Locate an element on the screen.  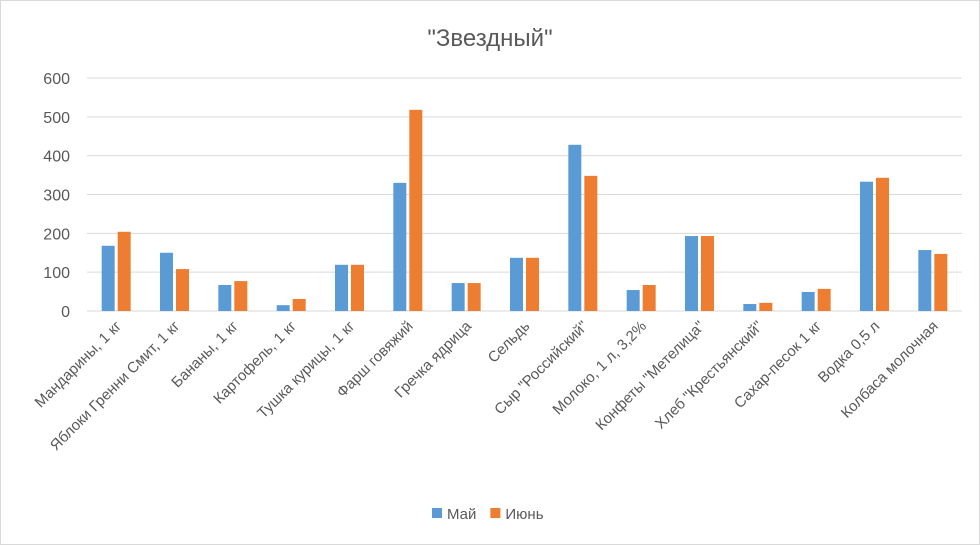
y-tick-label: 600 is located at coordinates (56, 79).